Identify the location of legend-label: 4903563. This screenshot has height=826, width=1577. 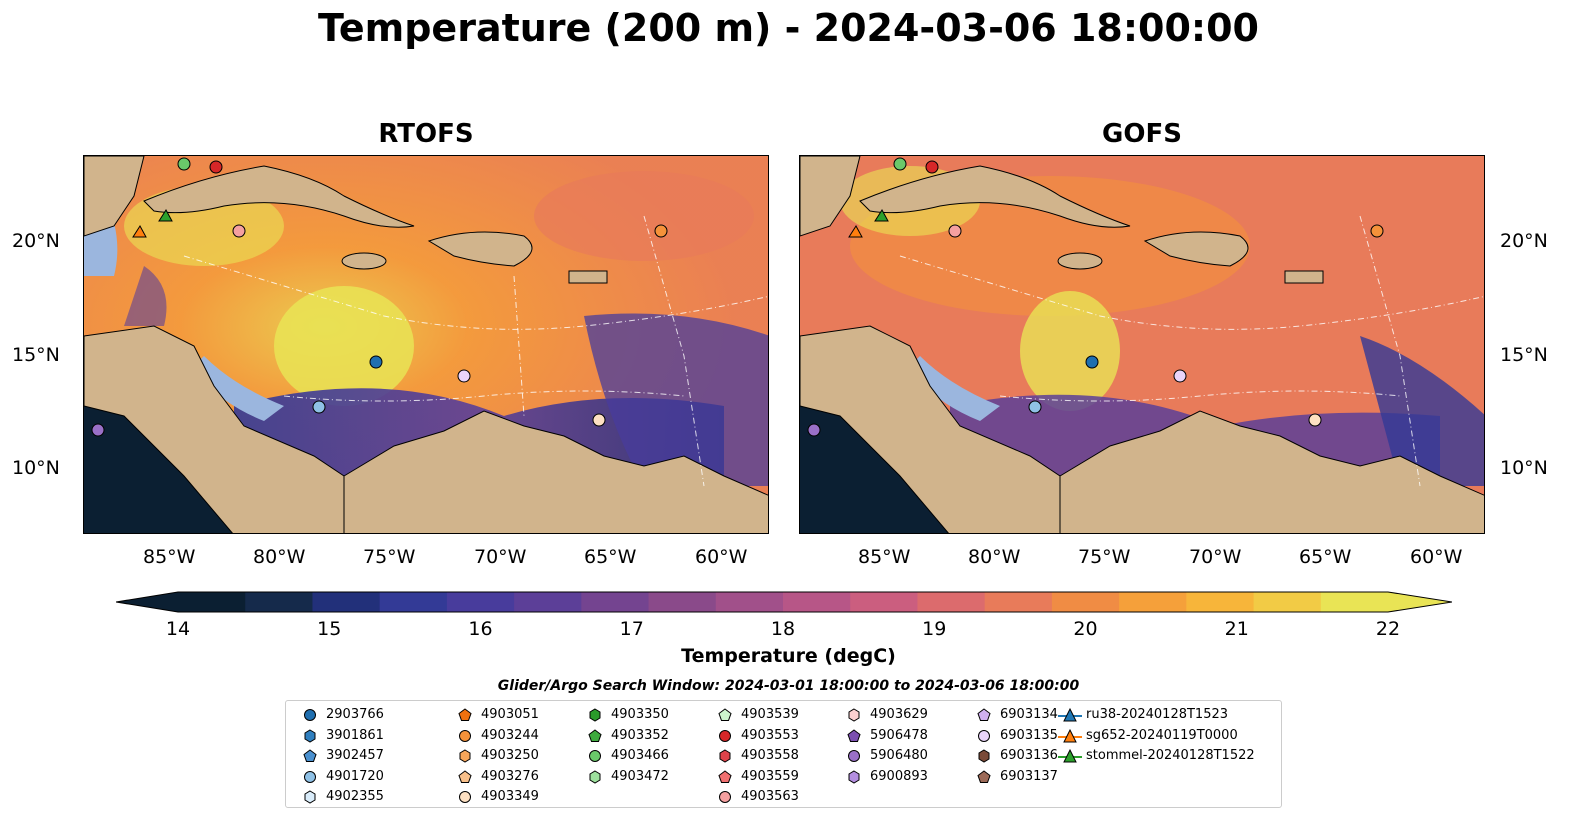
(770, 796).